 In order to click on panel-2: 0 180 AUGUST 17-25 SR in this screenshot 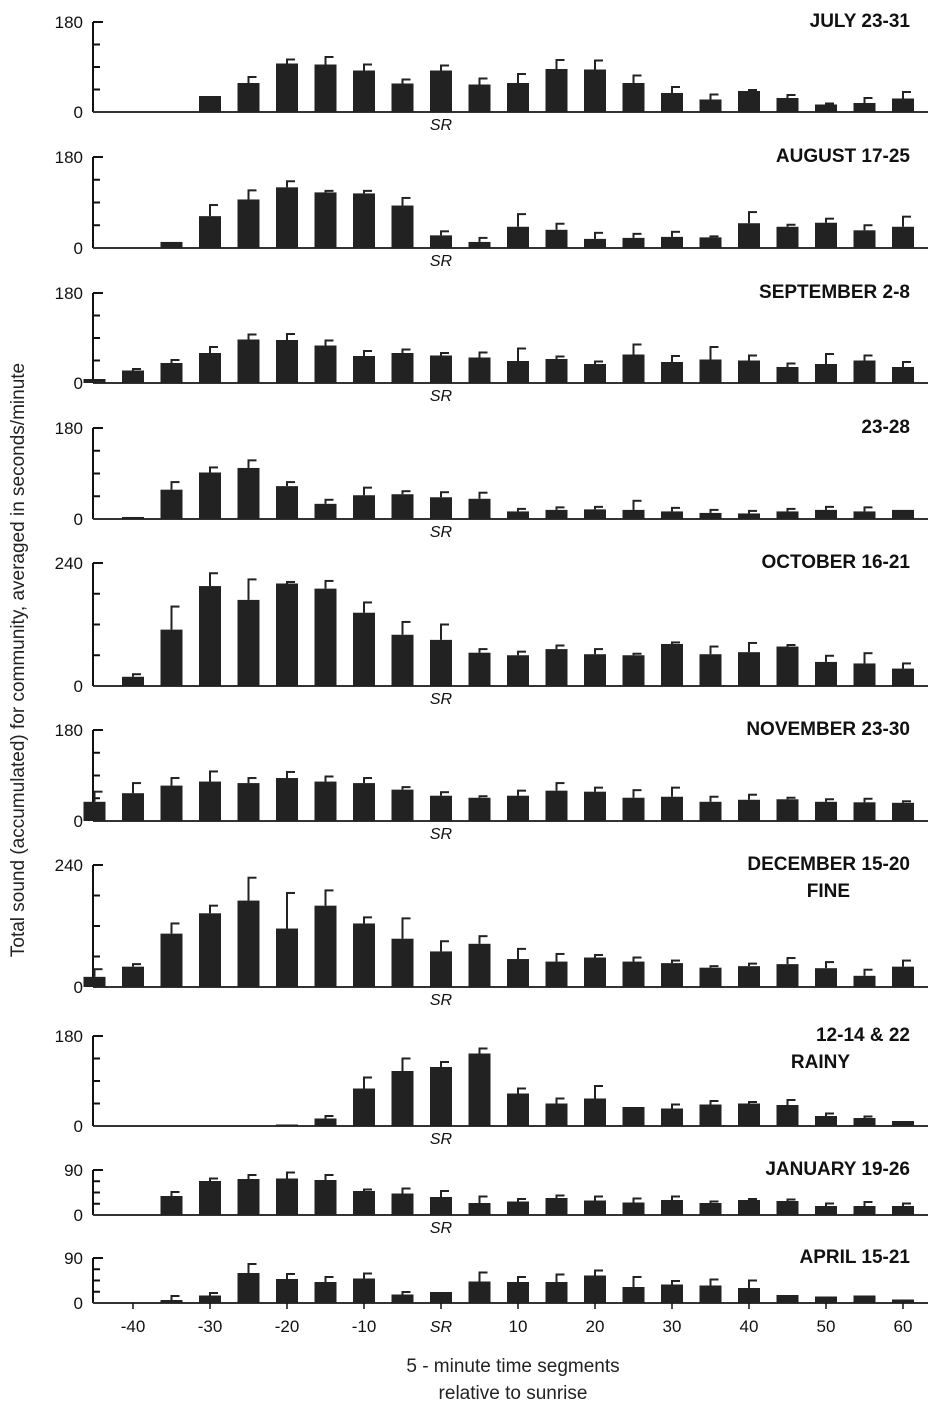, I will do `click(491, 208)`.